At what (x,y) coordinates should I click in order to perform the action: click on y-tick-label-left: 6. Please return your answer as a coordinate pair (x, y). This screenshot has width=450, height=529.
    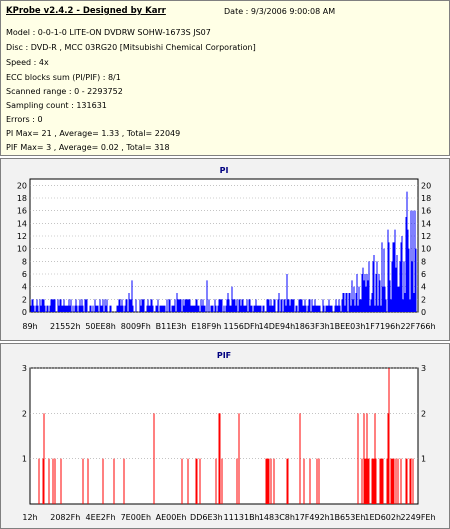
    Looking at the image, I should click on (24, 274).